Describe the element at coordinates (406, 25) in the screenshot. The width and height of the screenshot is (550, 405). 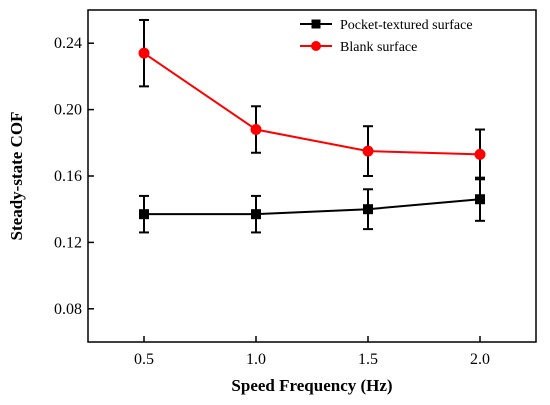
I see `legend-label: Pocket-textured surface` at that location.